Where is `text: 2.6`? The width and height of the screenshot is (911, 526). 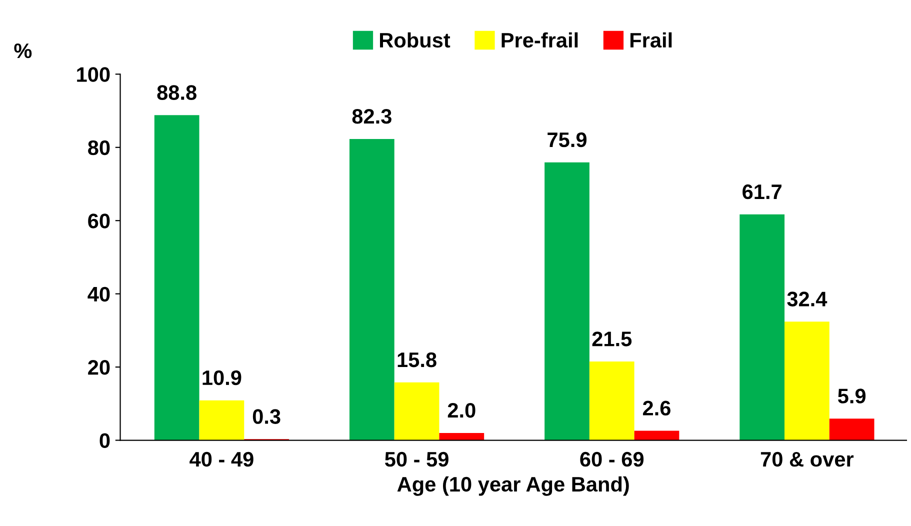
text: 2.6 is located at coordinates (656, 408).